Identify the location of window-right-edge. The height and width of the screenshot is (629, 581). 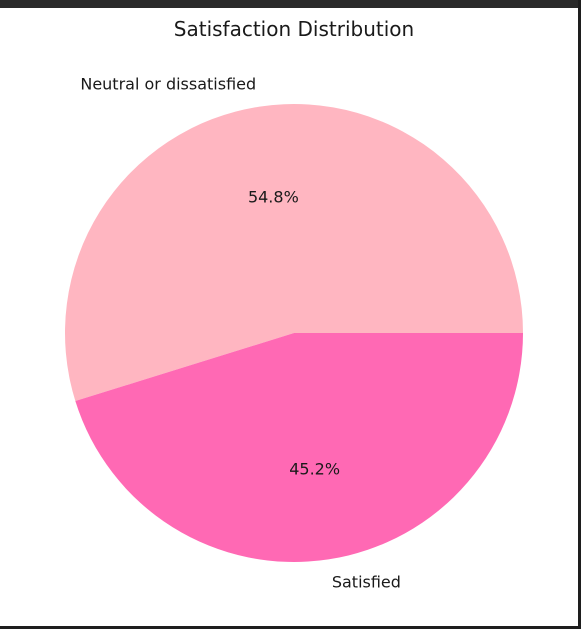
(579, 314).